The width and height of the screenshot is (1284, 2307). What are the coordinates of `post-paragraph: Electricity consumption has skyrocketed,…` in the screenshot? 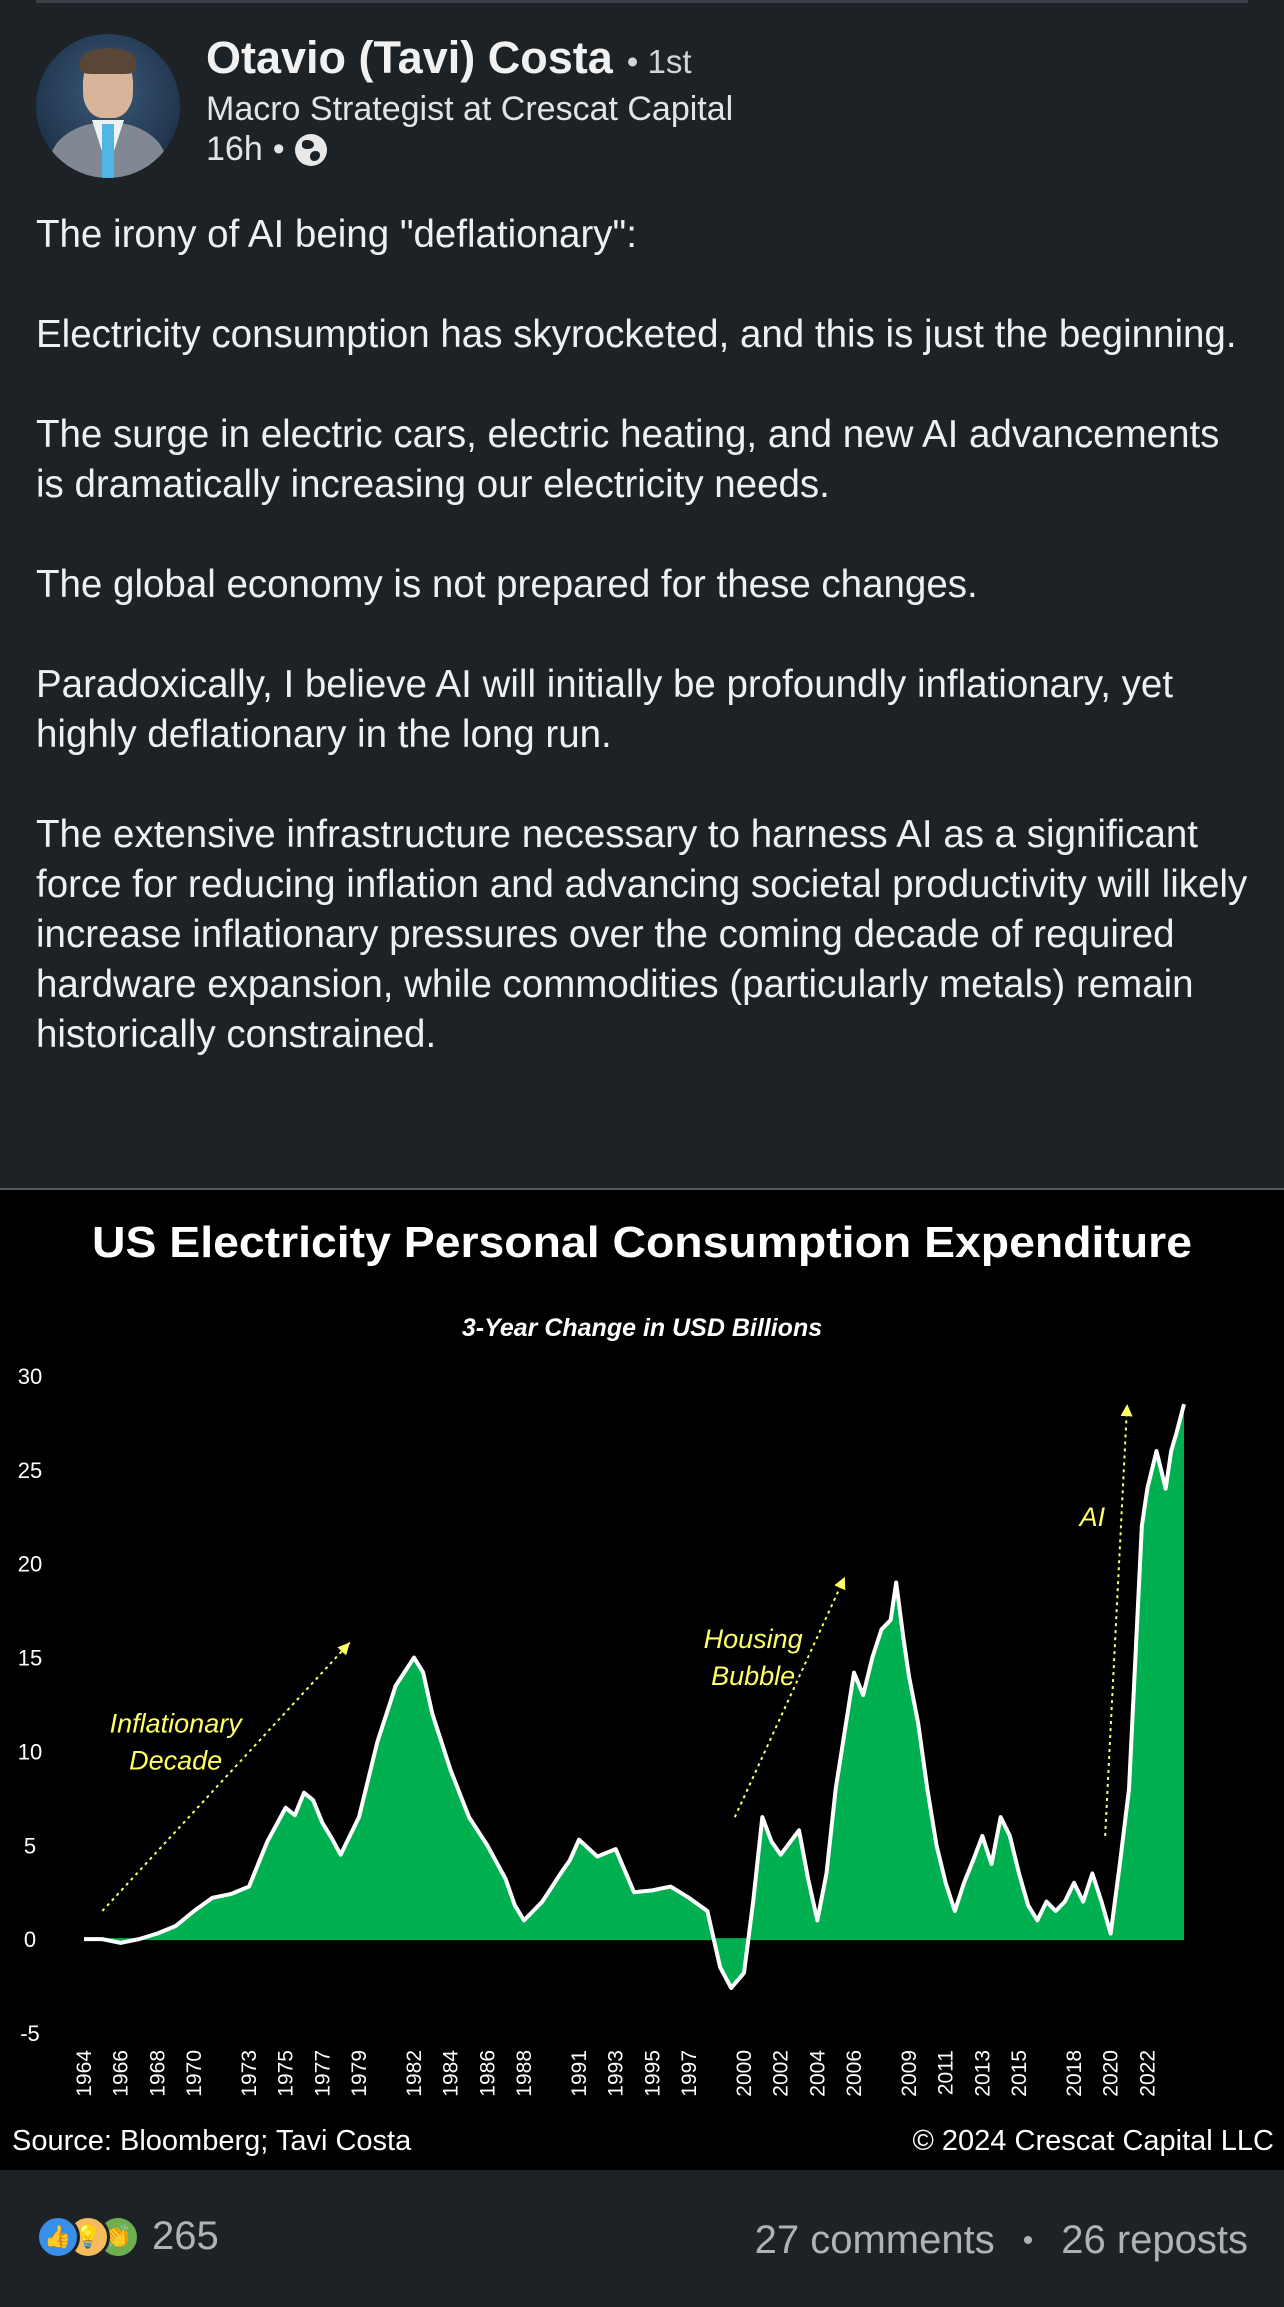 It's located at (636, 334).